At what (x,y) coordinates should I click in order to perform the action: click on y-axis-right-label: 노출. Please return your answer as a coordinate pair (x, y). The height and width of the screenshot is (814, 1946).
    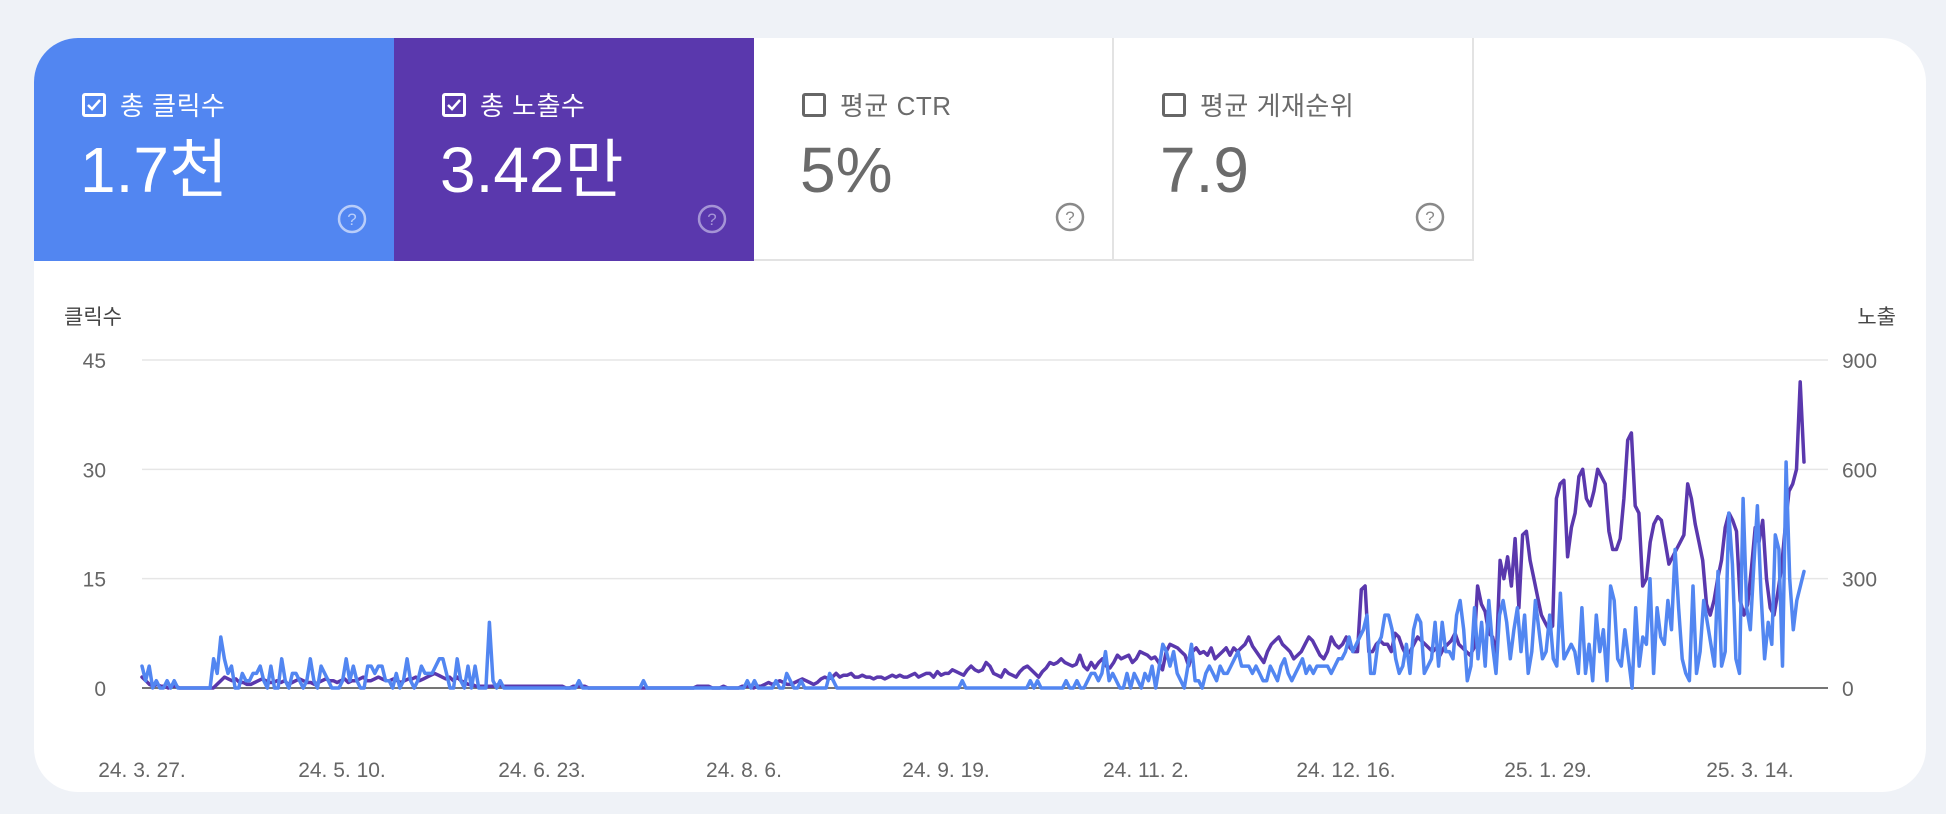
    Looking at the image, I should click on (1876, 317).